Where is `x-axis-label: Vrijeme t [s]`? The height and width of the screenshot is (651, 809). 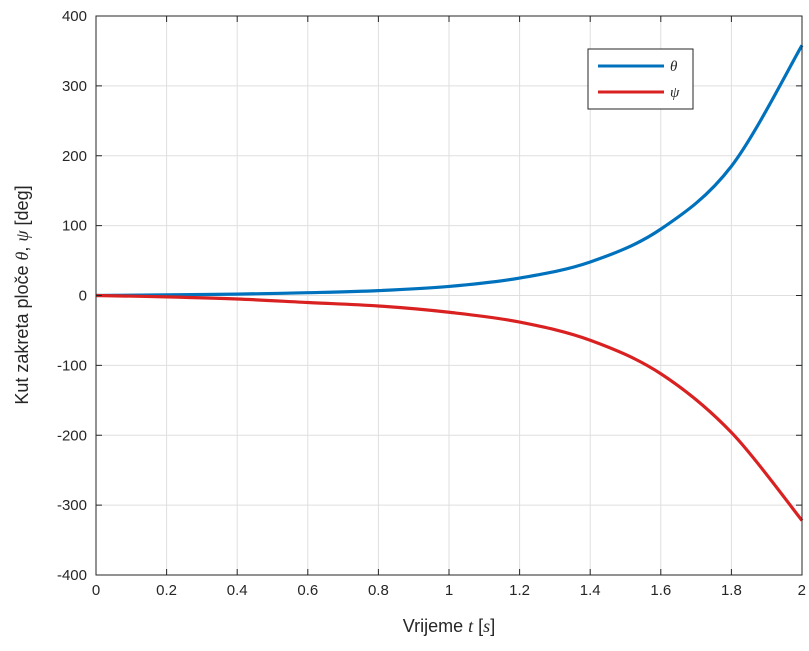 x-axis-label: Vrijeme t [s] is located at coordinates (449, 626).